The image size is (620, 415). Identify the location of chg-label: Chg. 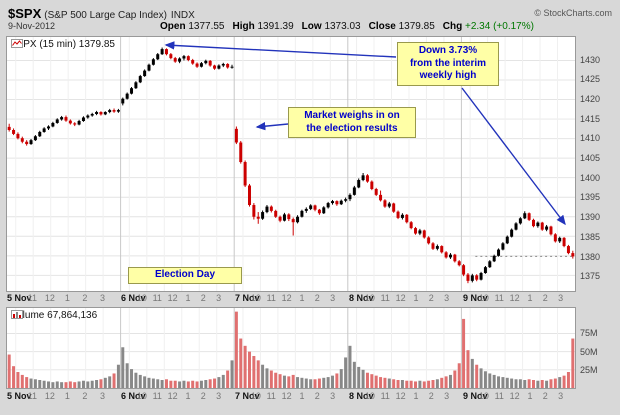
(452, 26).